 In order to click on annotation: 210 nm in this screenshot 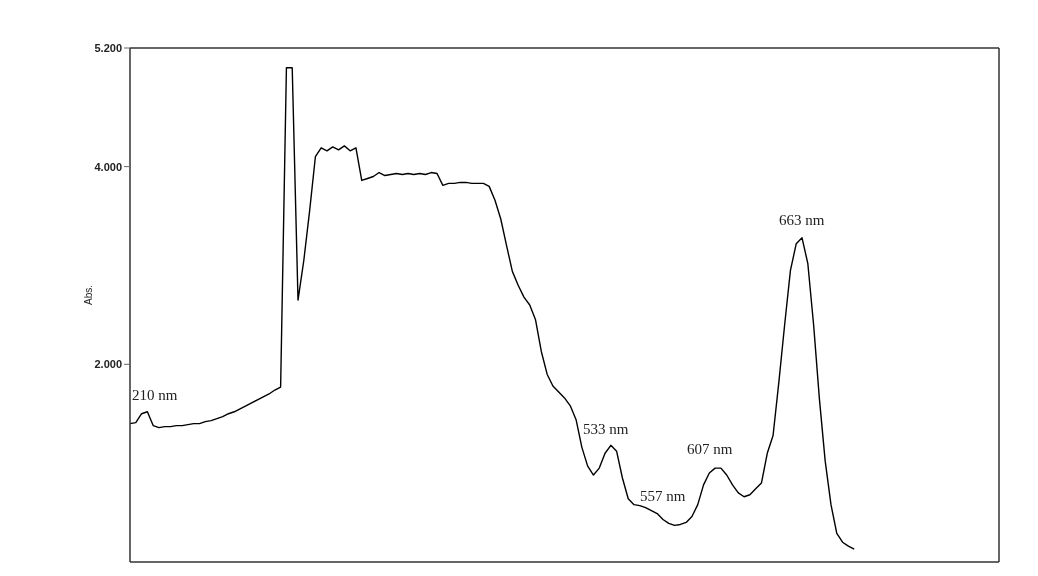, I will do `click(155, 395)`.